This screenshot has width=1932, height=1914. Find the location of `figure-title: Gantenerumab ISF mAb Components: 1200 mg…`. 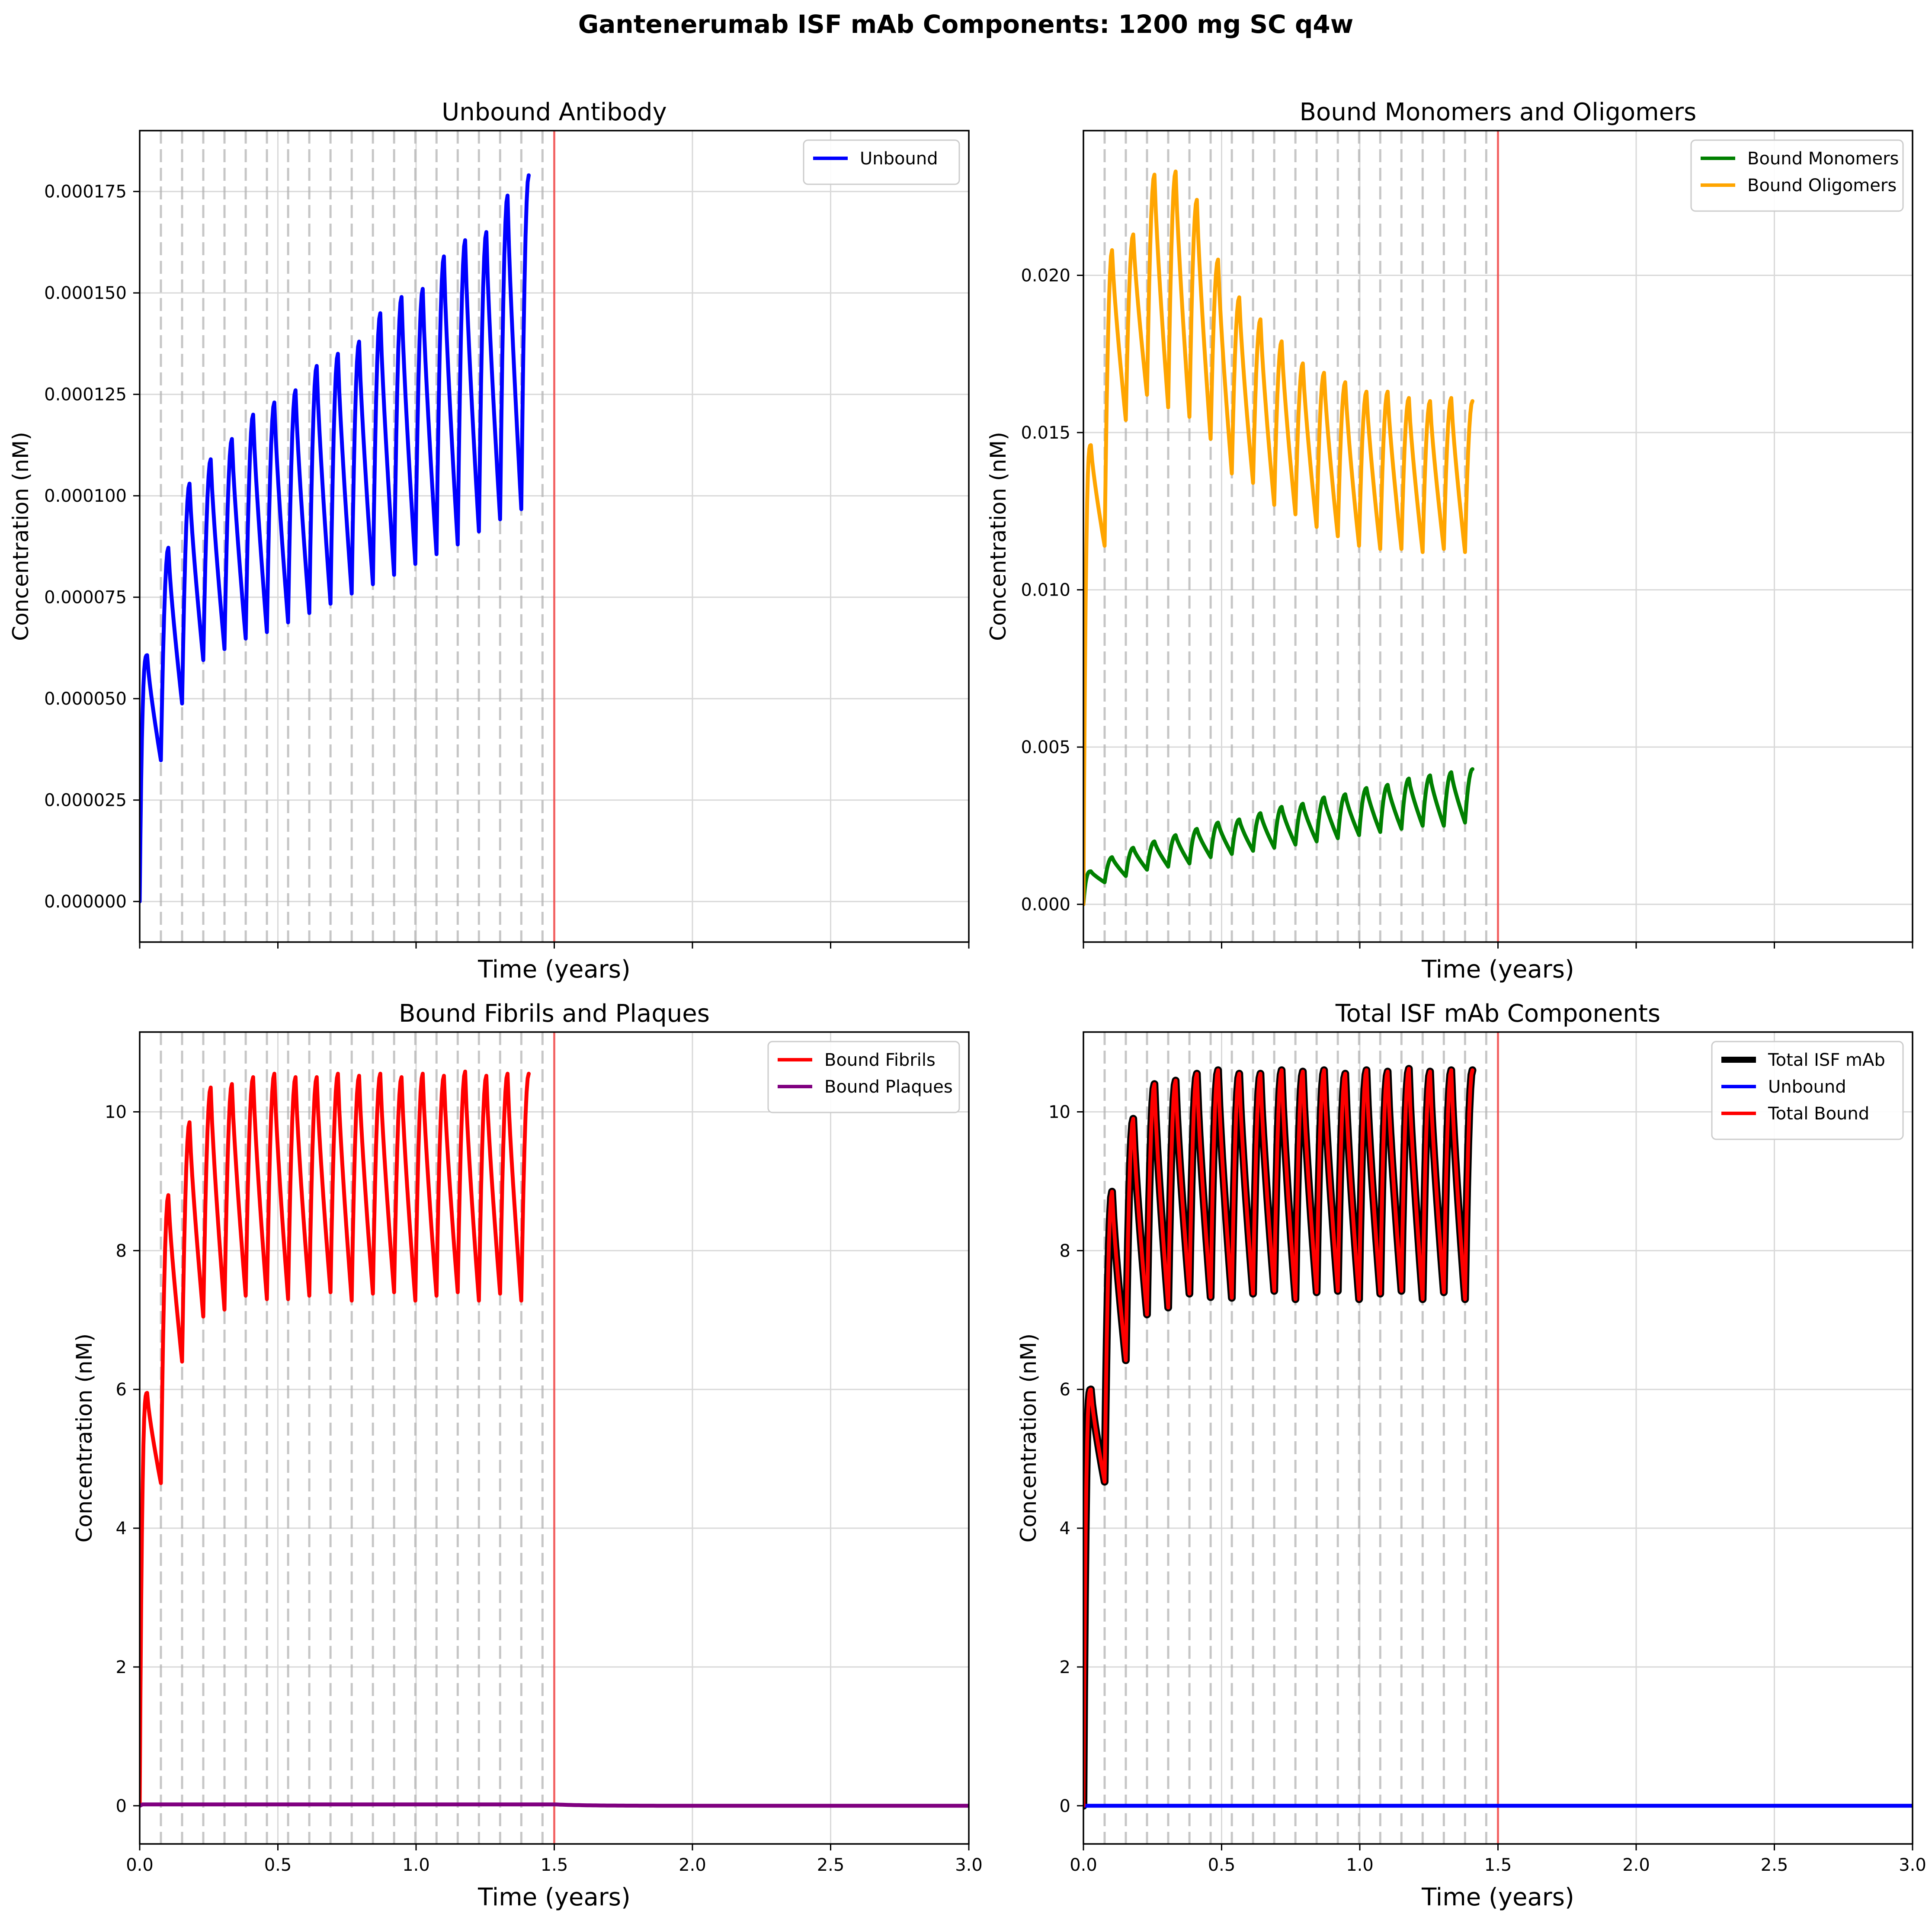

figure-title: Gantenerumab ISF mAb Components: 1200 mg… is located at coordinates (966, 24).